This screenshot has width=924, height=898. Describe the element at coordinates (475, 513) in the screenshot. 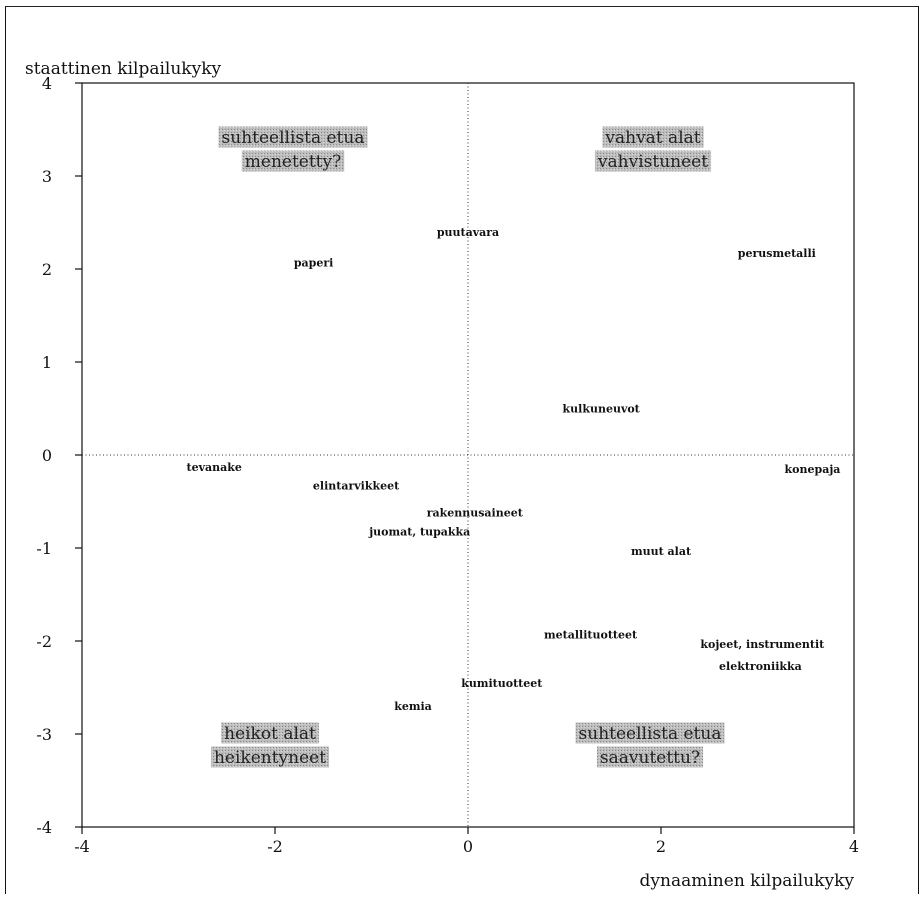

I see `point-label: rakennusaineet` at that location.